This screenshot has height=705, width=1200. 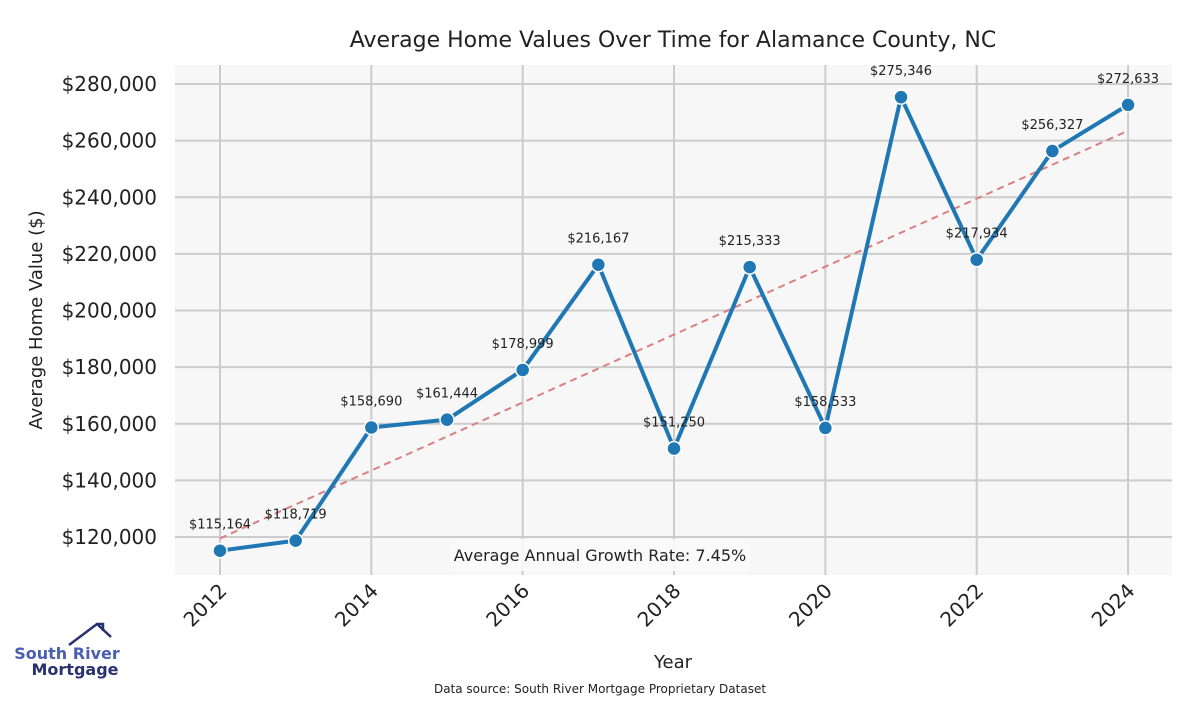 What do you see at coordinates (90, 634) in the screenshot?
I see `house-roof-icon` at bounding box center [90, 634].